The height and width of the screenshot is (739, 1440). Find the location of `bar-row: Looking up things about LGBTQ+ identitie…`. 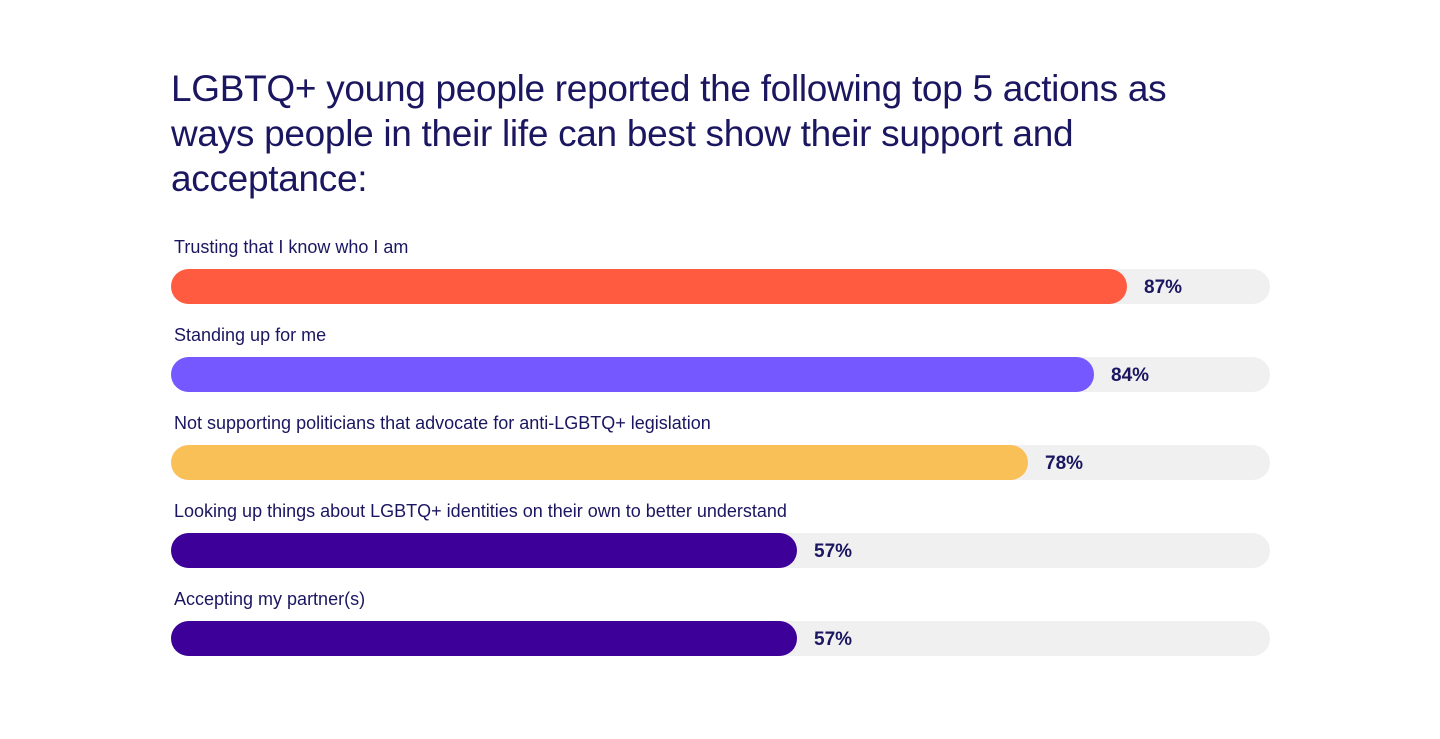

bar-row: Looking up things about LGBTQ+ identitie… is located at coordinates (720, 540).